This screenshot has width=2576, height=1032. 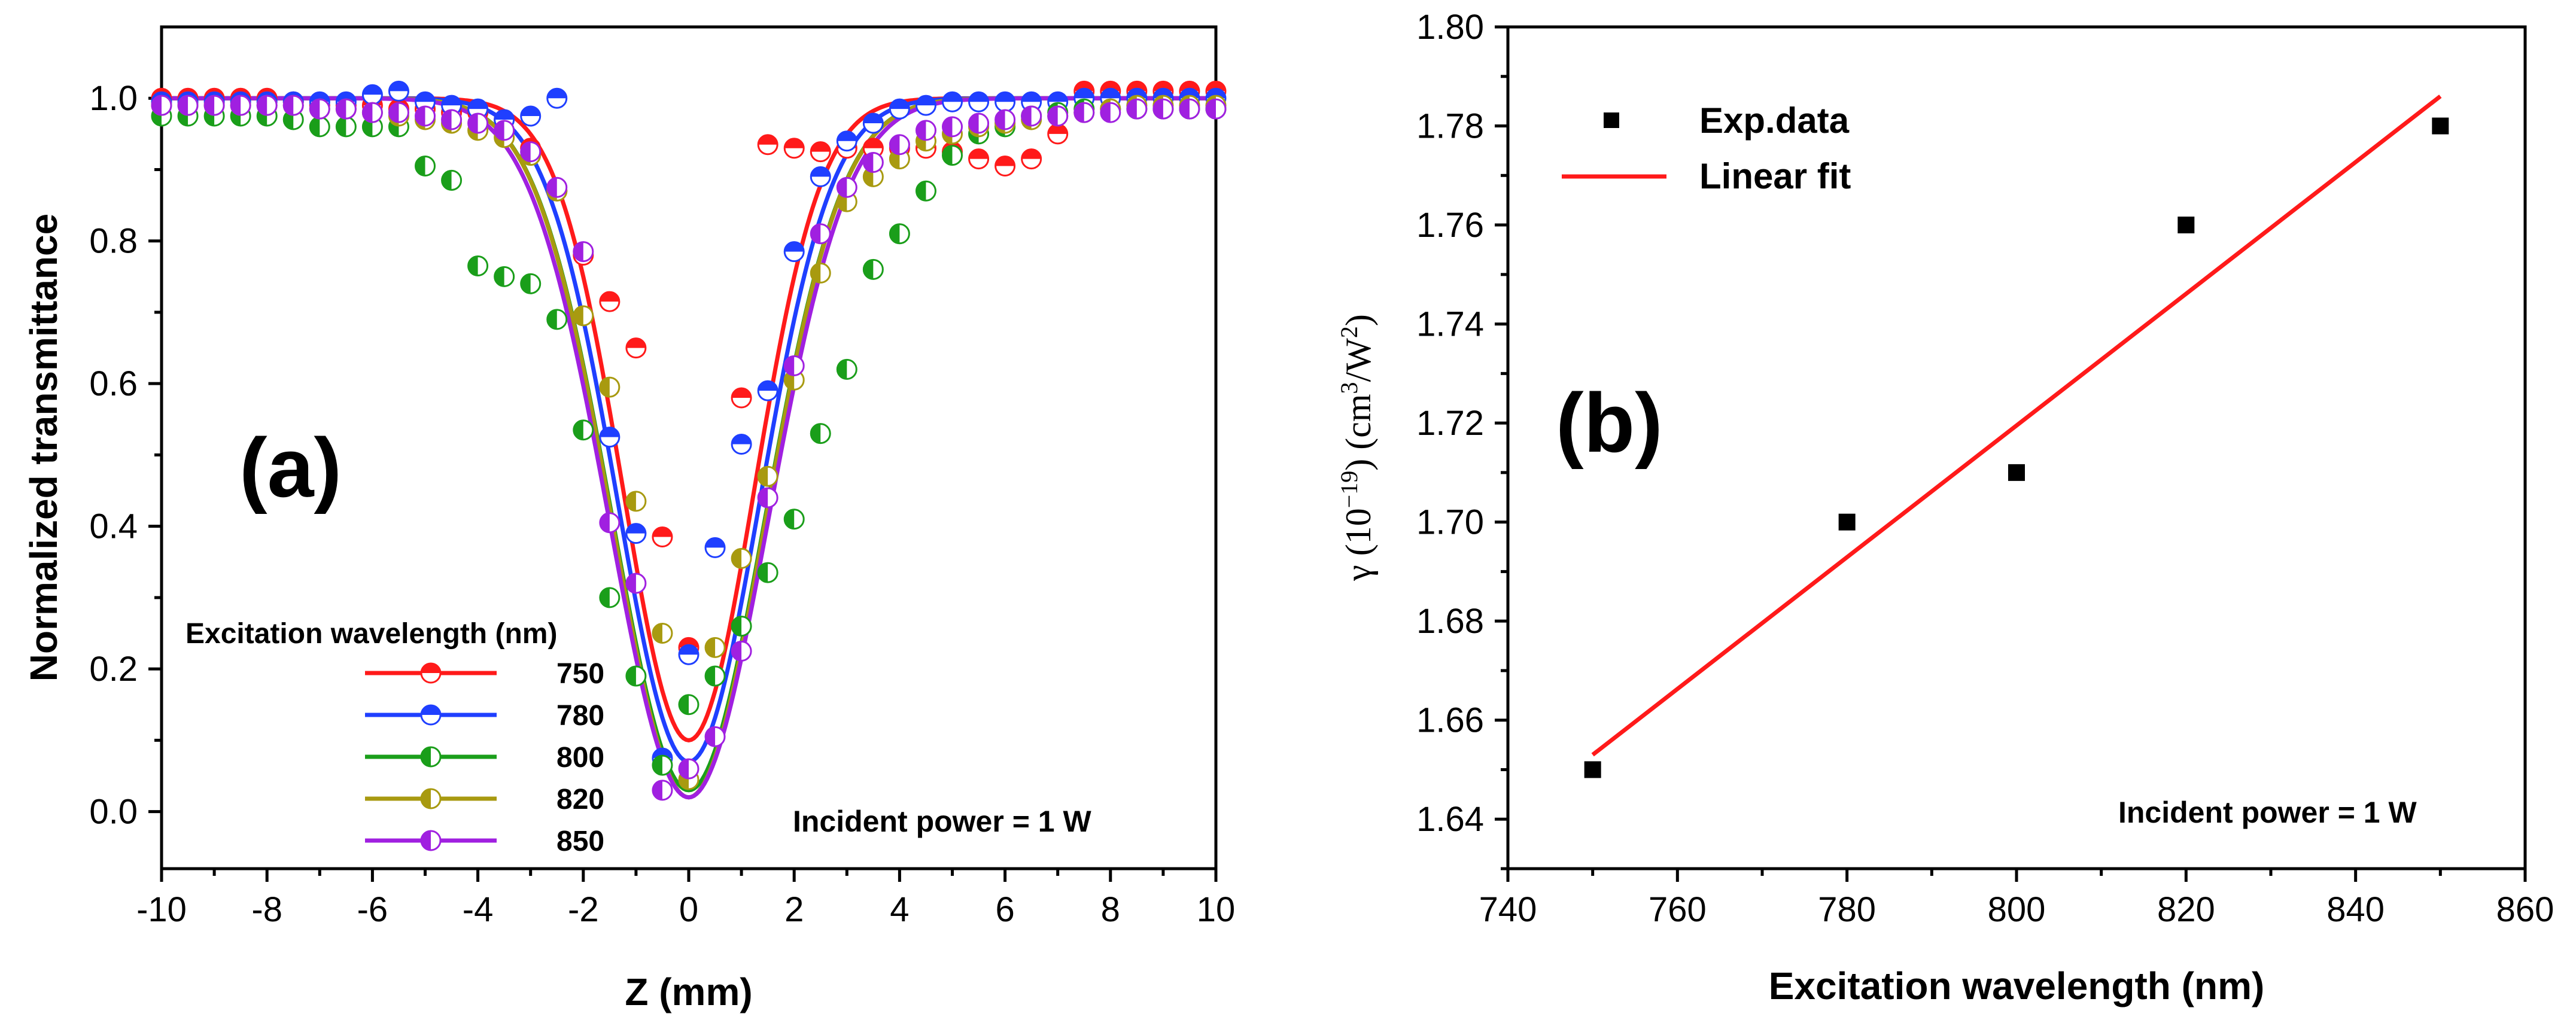 I want to click on x-tick-label-b: 860, so click(x=2525, y=910).